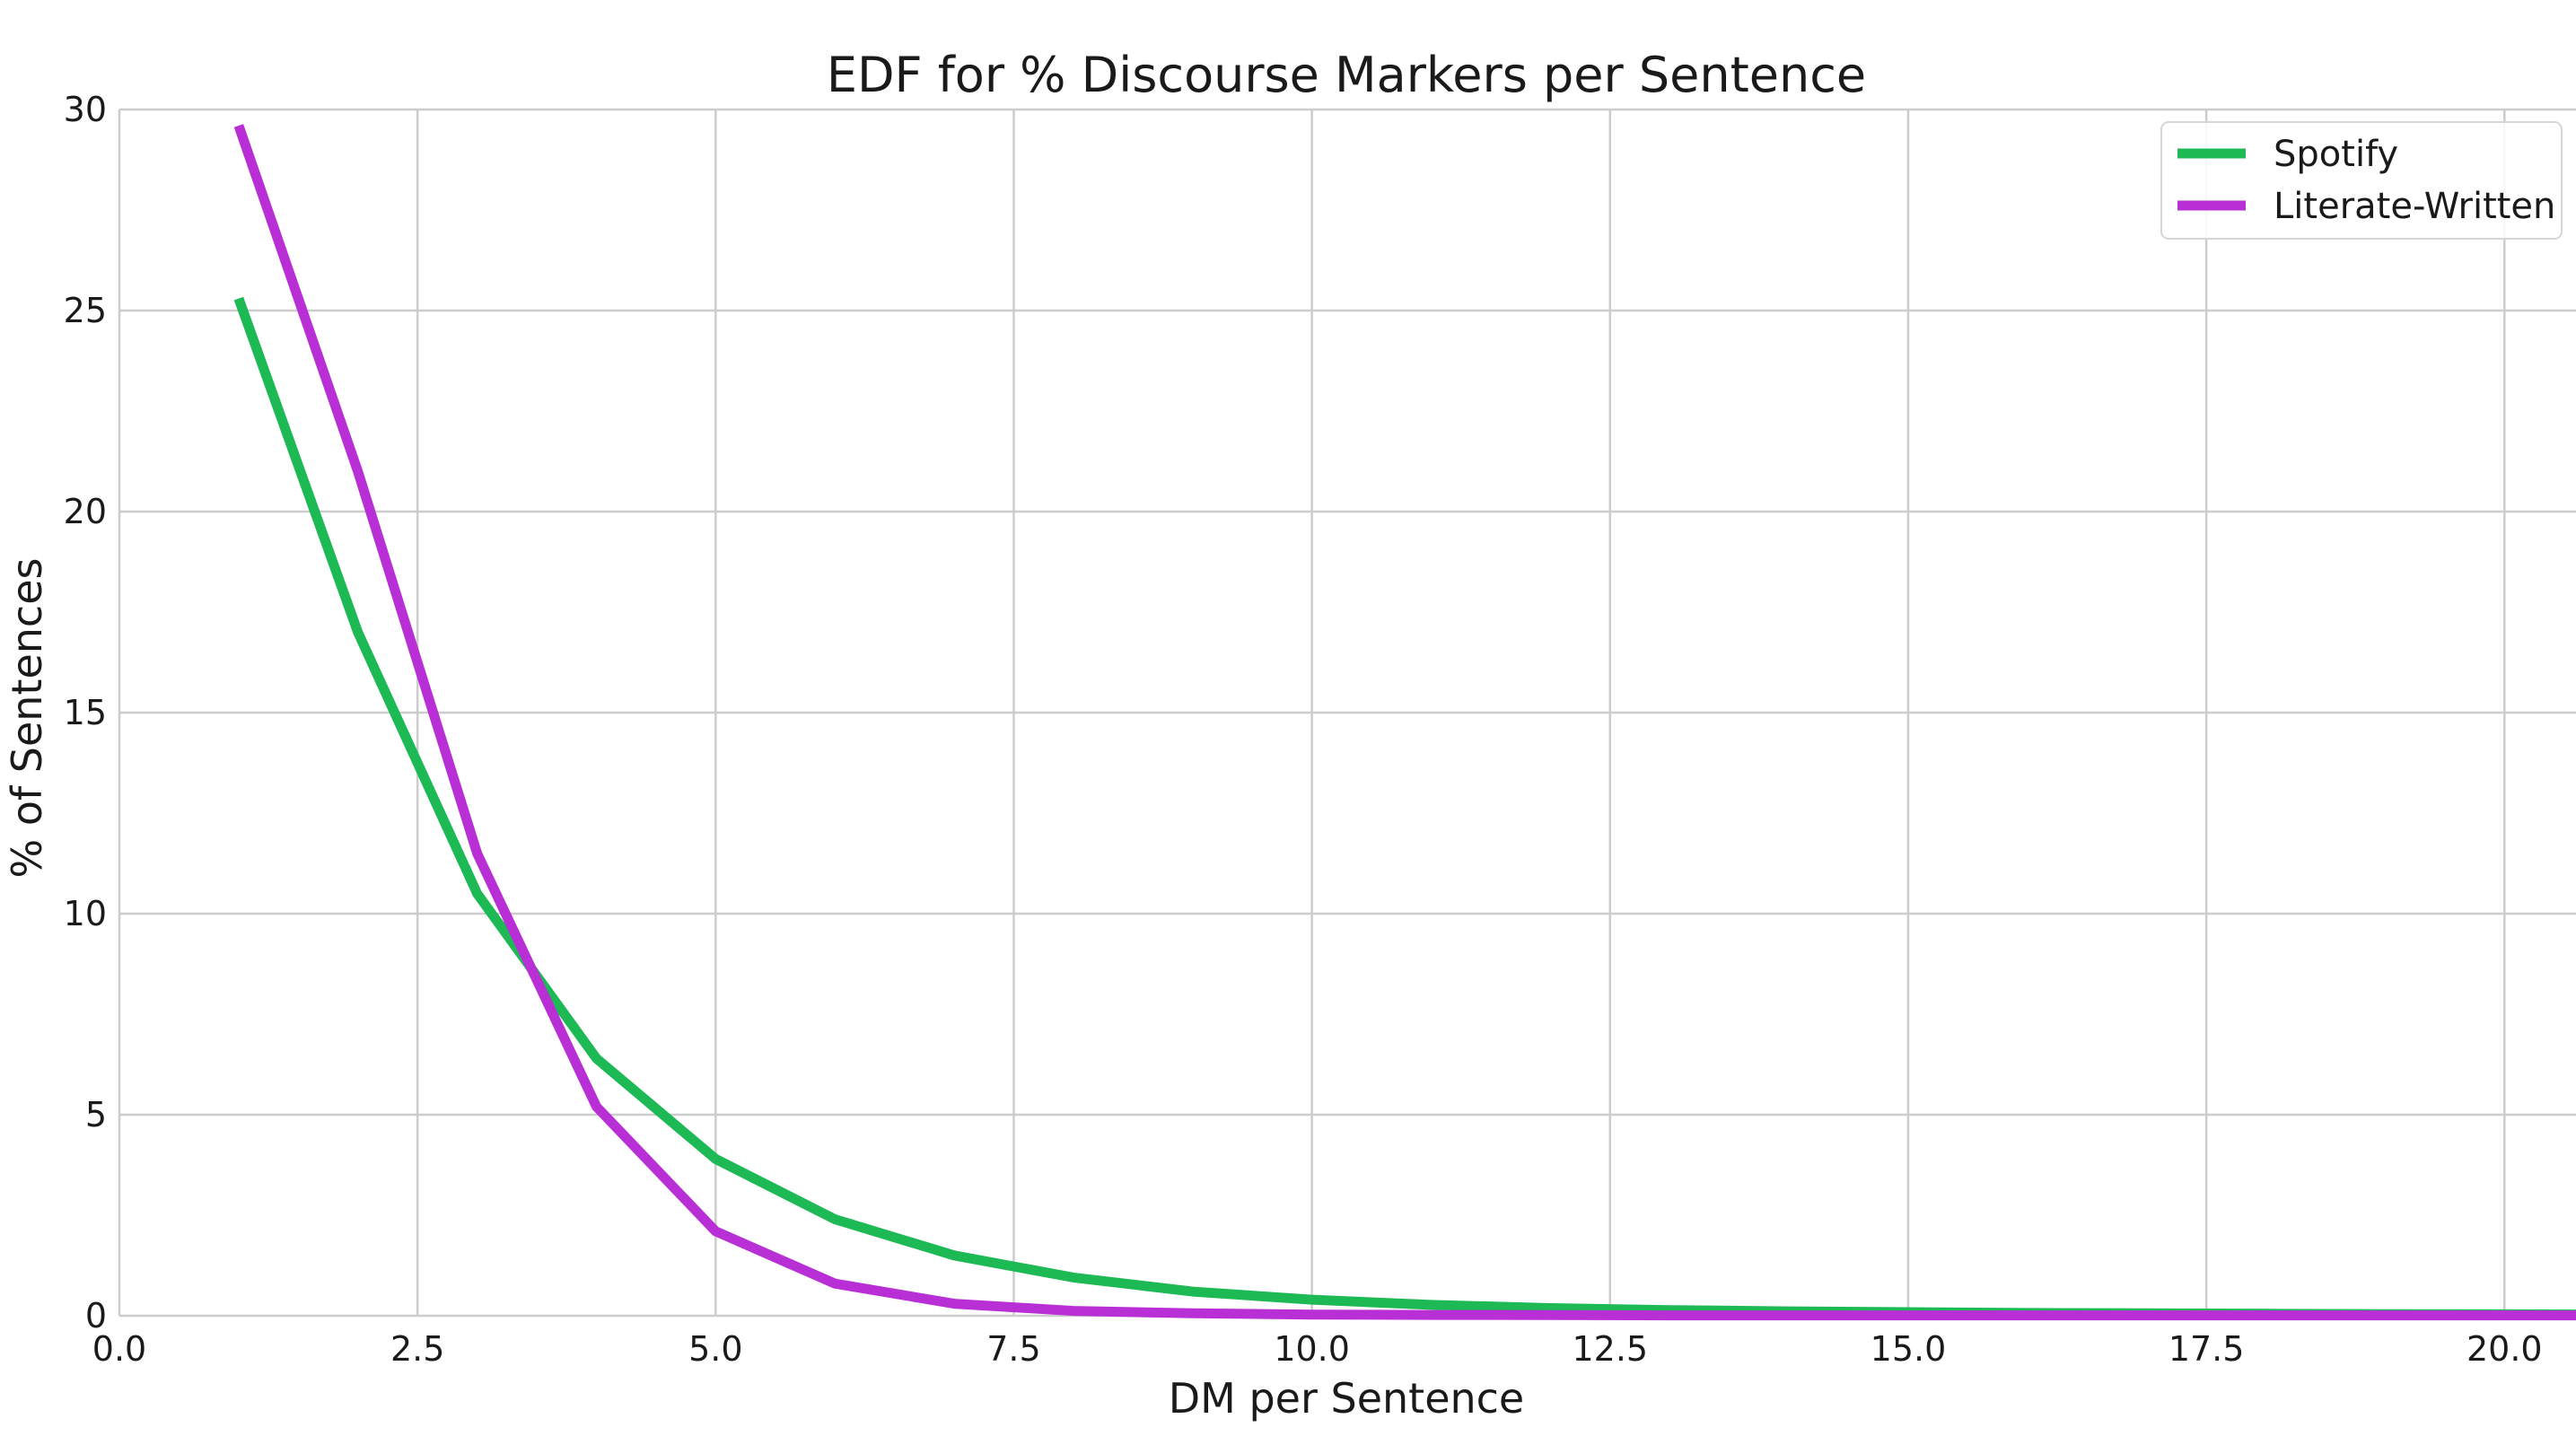 This screenshot has width=2576, height=1436. What do you see at coordinates (96, 1114) in the screenshot?
I see `y-tick-label: 5` at bounding box center [96, 1114].